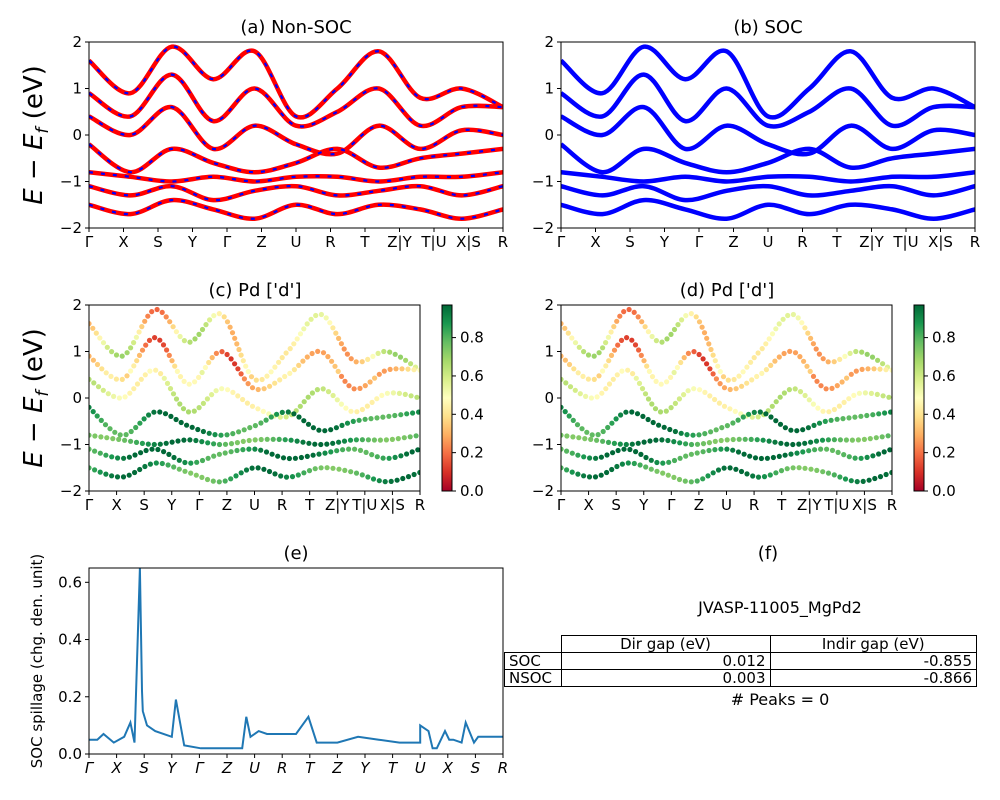  Describe the element at coordinates (944, 414) in the screenshot. I see `colorbar-tick-label: 0.4` at that location.